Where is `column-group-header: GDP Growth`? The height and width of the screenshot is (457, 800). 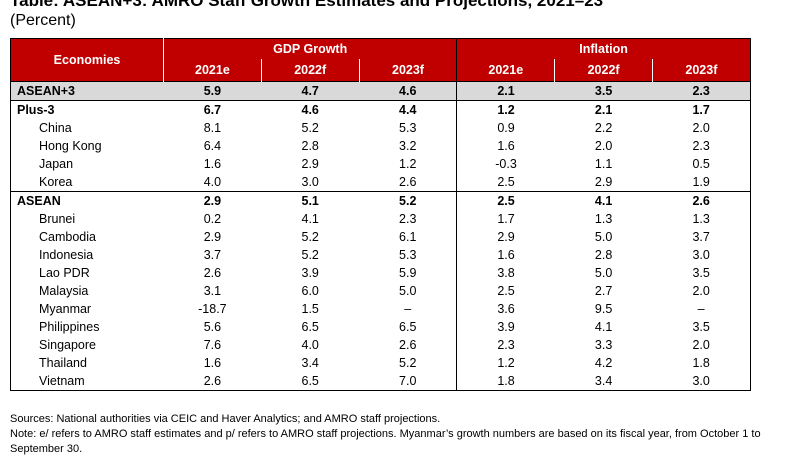
column-group-header: GDP Growth is located at coordinates (309, 48).